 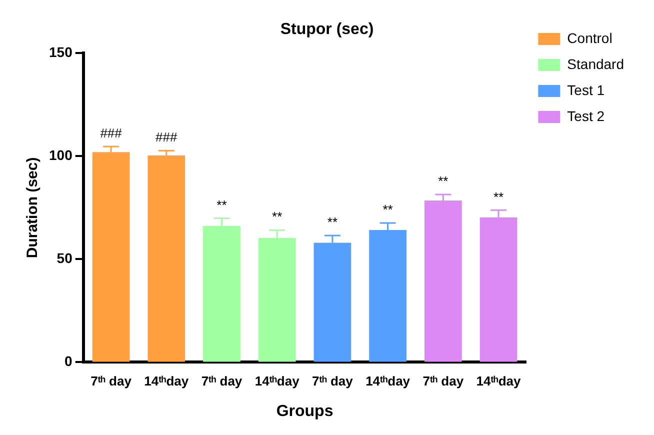 I want to click on y-tick-label: 50, so click(x=64, y=258).